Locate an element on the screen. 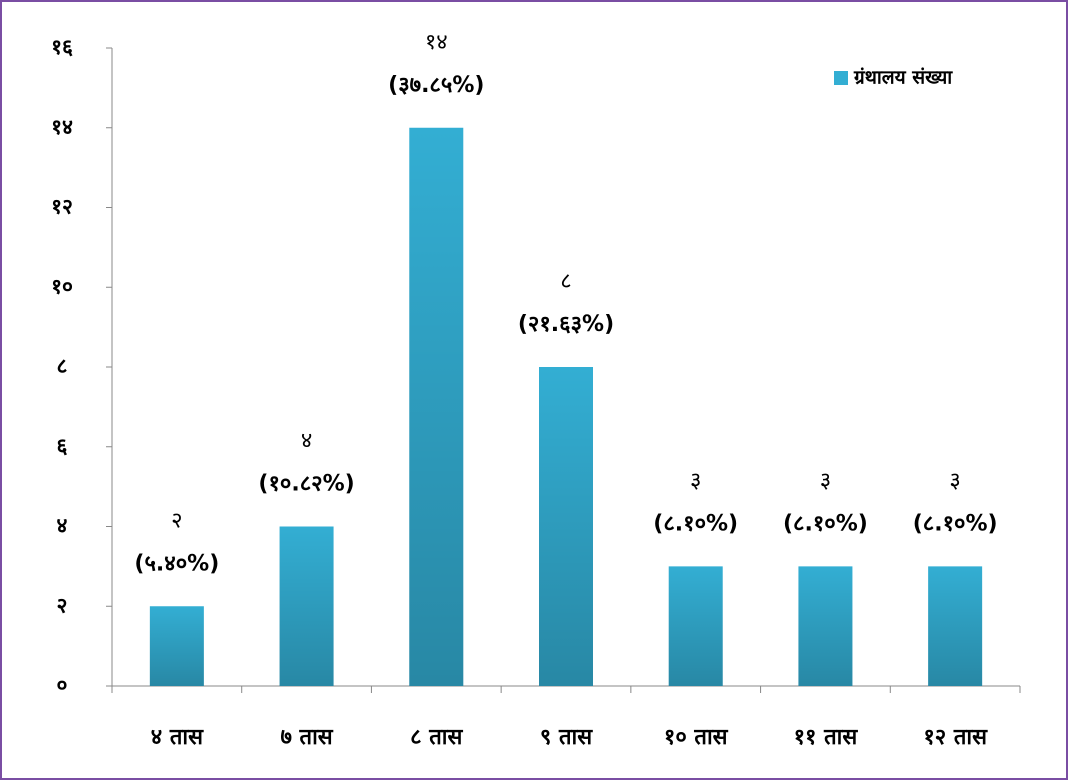 This screenshot has width=1068, height=780. x-tick-label: ८ तास is located at coordinates (436, 737).